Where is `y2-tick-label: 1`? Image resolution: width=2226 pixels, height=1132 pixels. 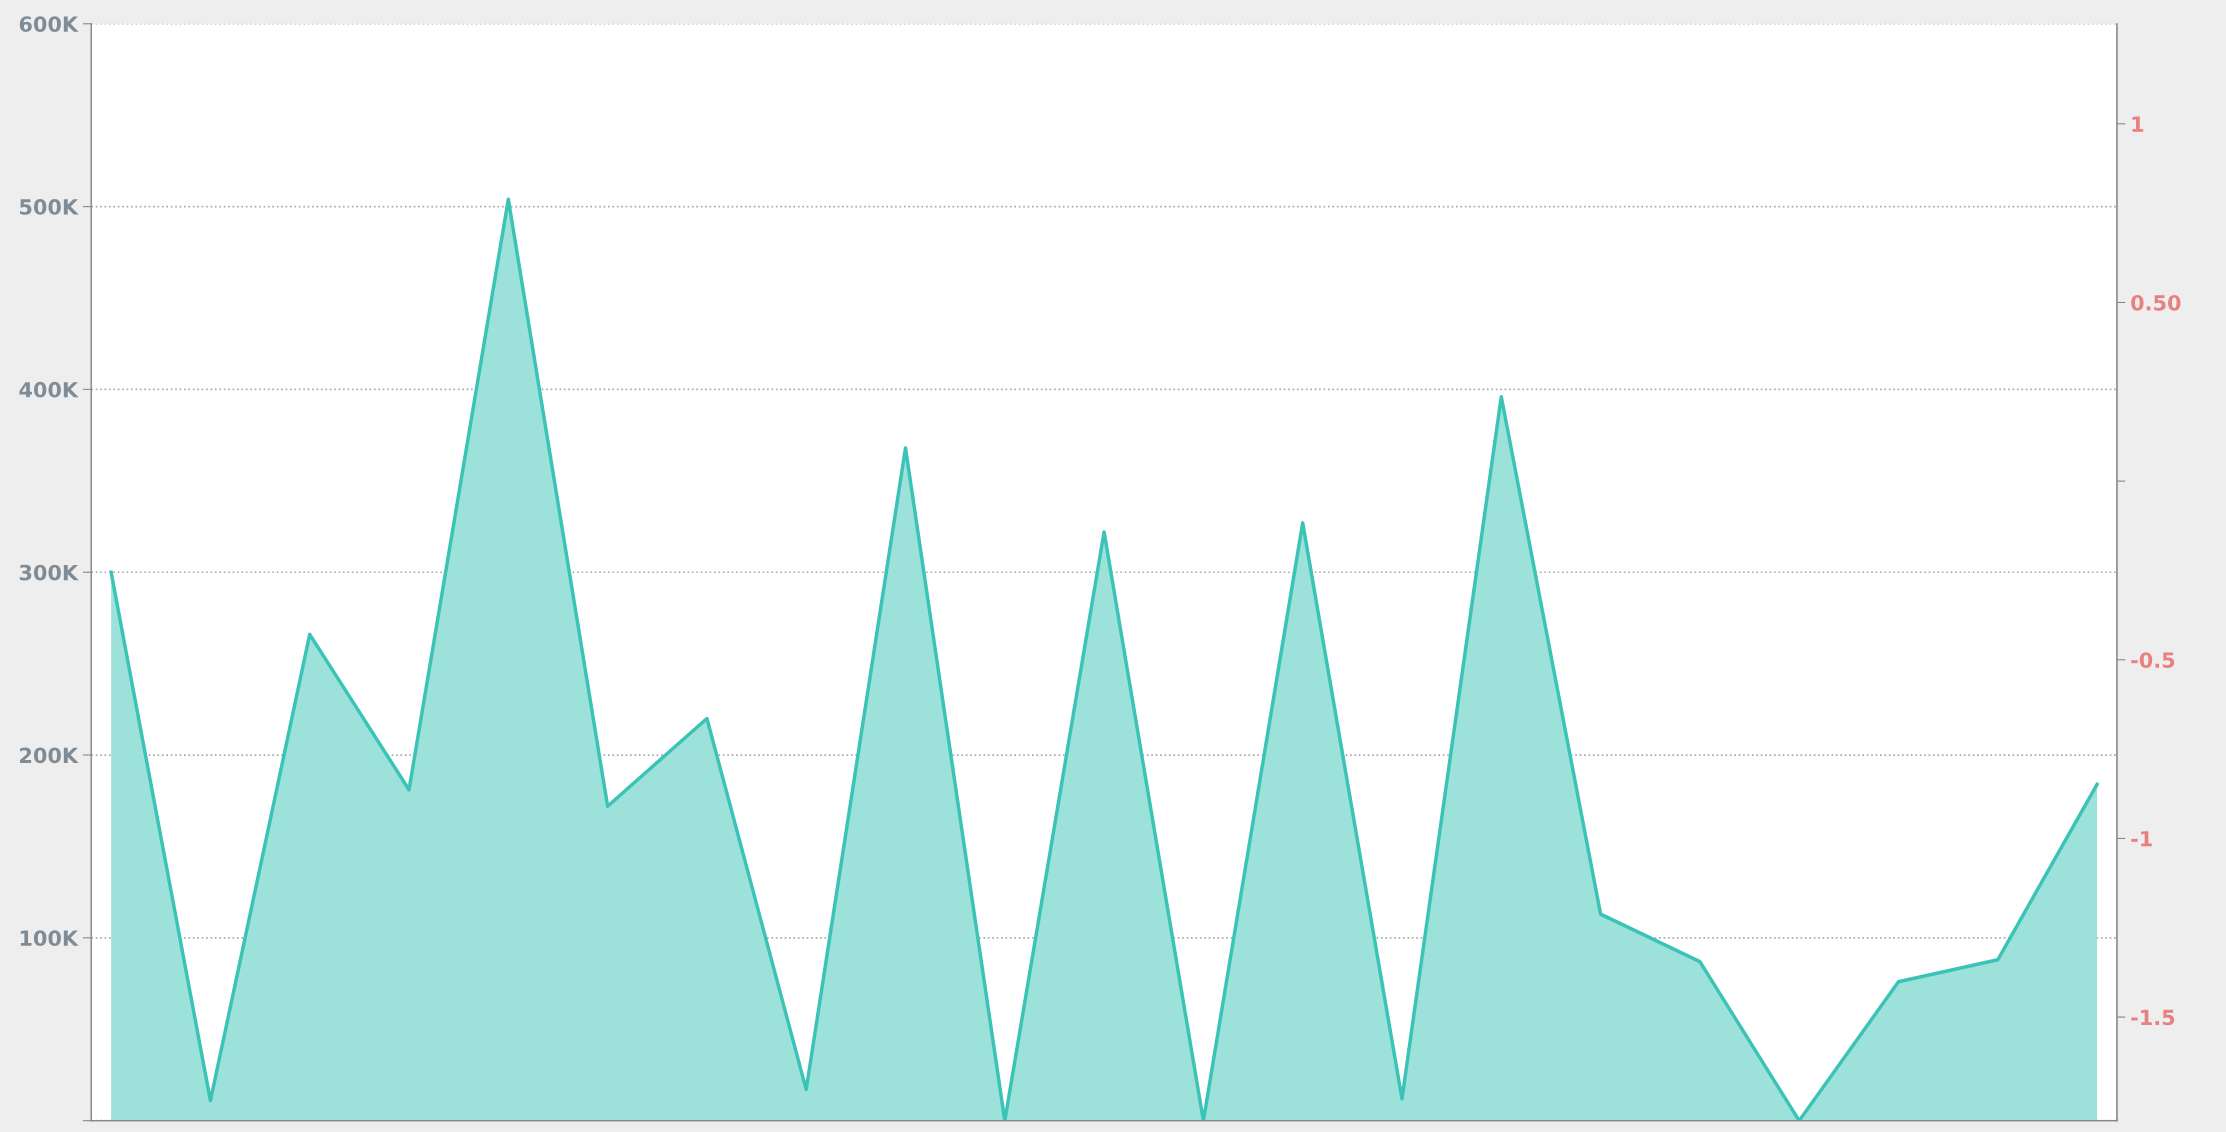
y2-tick-label: 1 is located at coordinates (2138, 124).